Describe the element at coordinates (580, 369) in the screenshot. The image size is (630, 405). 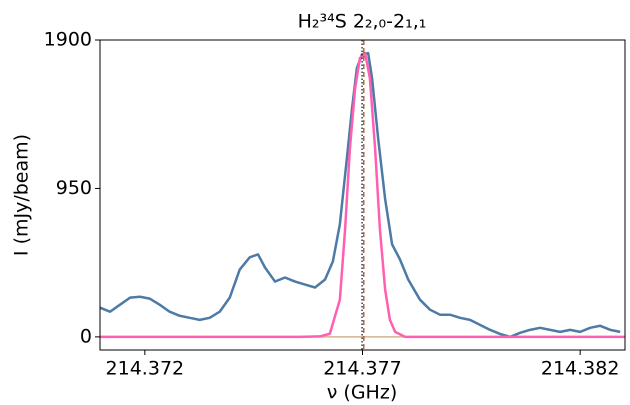
I see `x-tick-label: 214.382` at that location.